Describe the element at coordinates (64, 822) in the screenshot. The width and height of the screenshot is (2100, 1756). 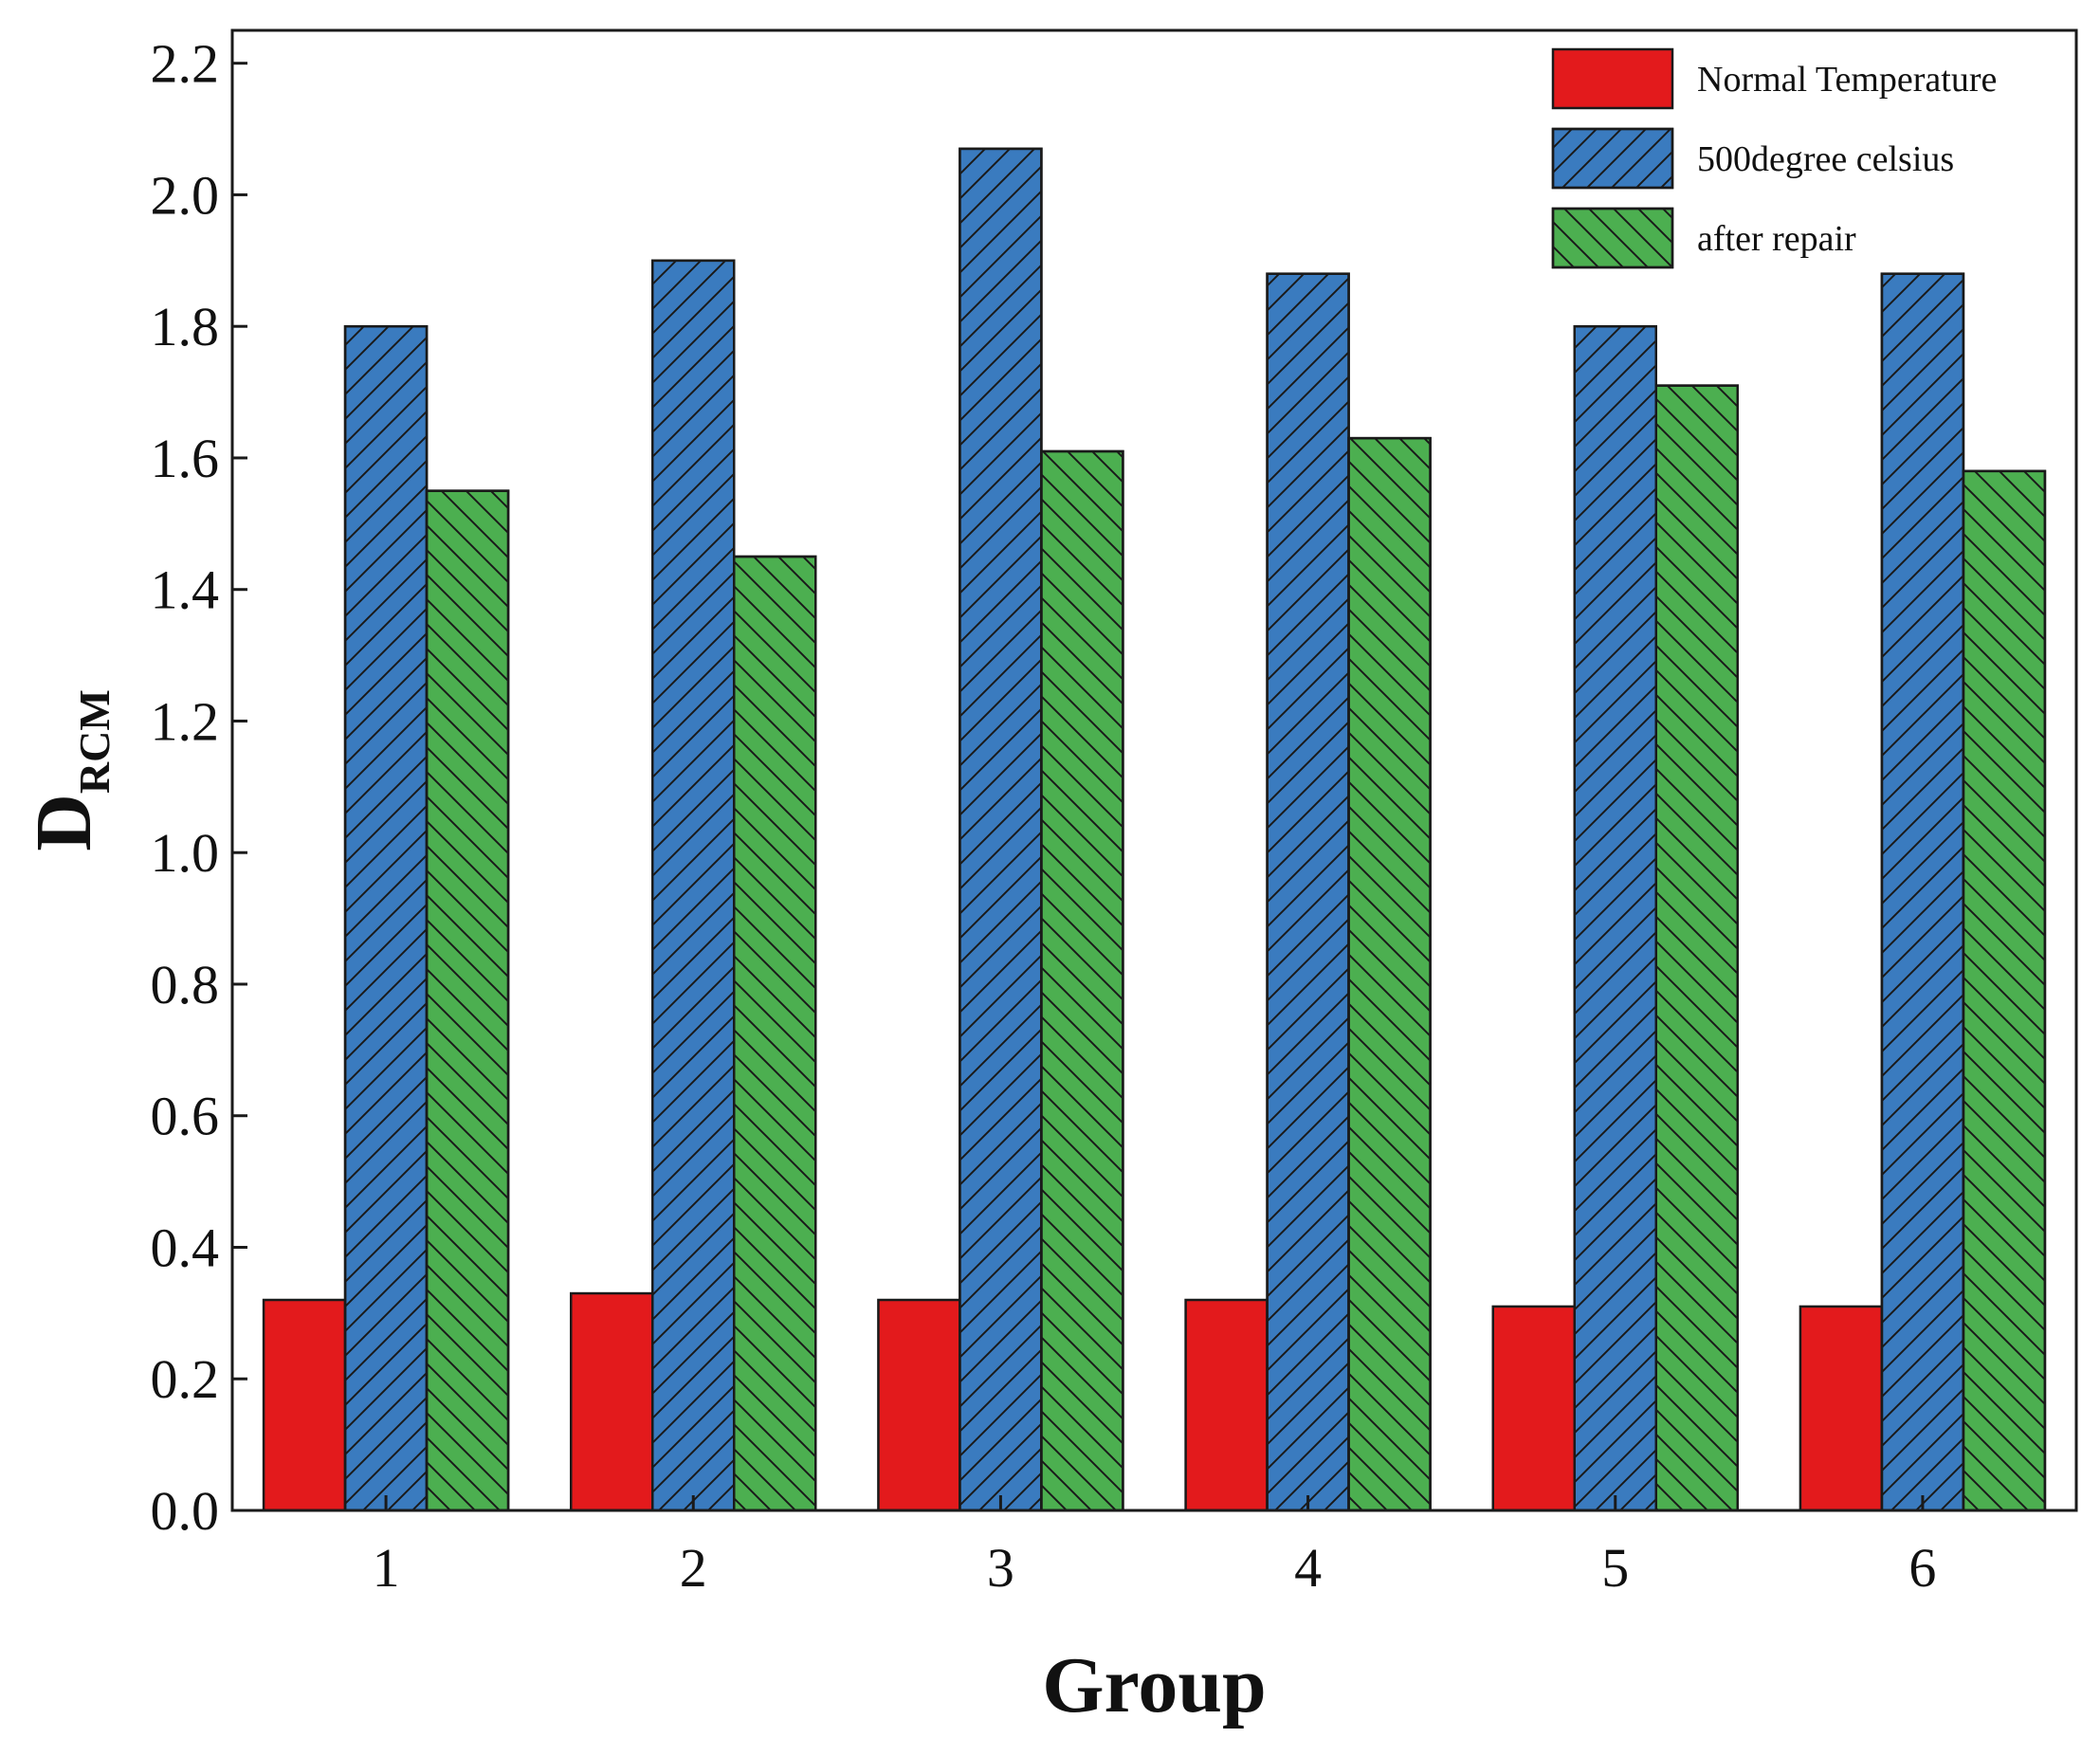
I see `y-axis-title-main: D` at that location.